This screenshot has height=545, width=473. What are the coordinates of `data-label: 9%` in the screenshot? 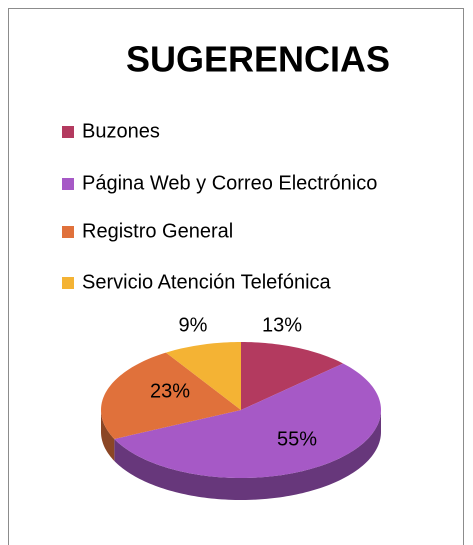 It's located at (193, 325).